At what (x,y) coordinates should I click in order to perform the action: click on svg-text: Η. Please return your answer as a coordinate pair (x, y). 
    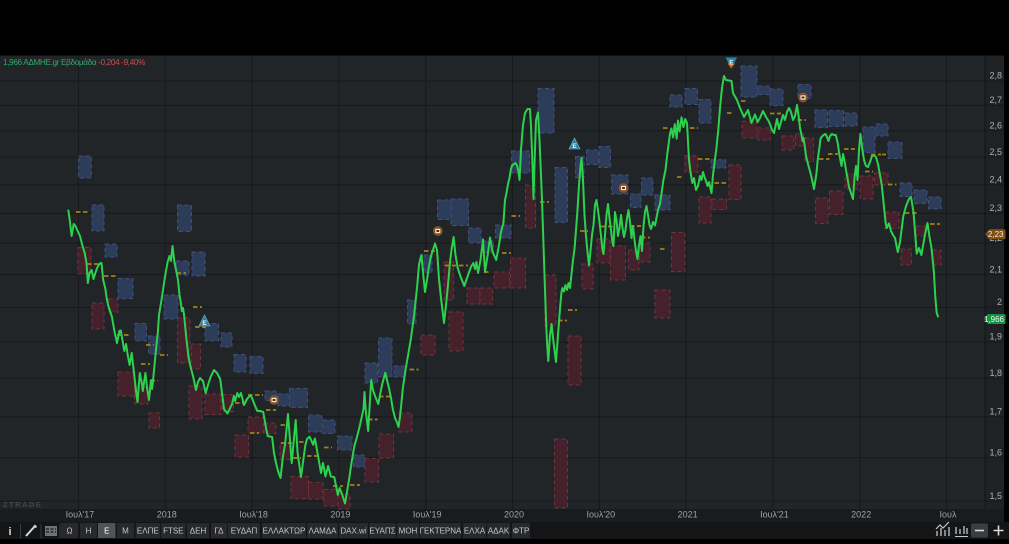
    Looking at the image, I should click on (89, 531).